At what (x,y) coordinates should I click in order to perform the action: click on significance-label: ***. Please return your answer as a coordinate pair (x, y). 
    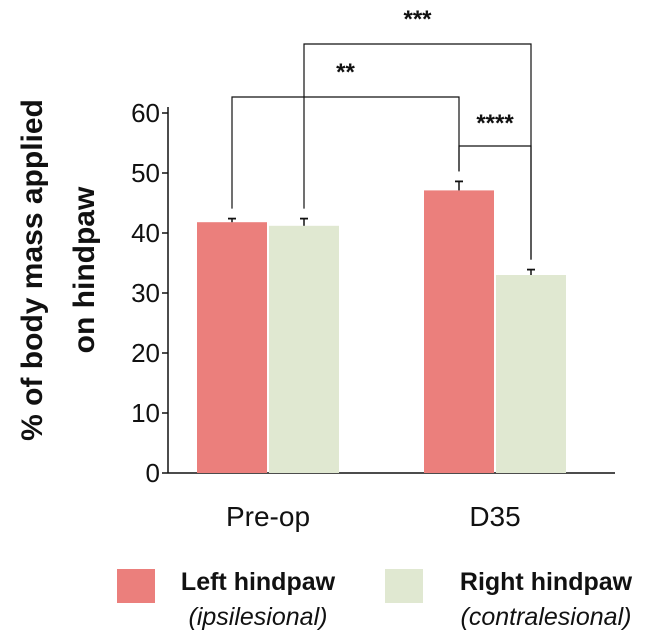
    Looking at the image, I should click on (417, 19).